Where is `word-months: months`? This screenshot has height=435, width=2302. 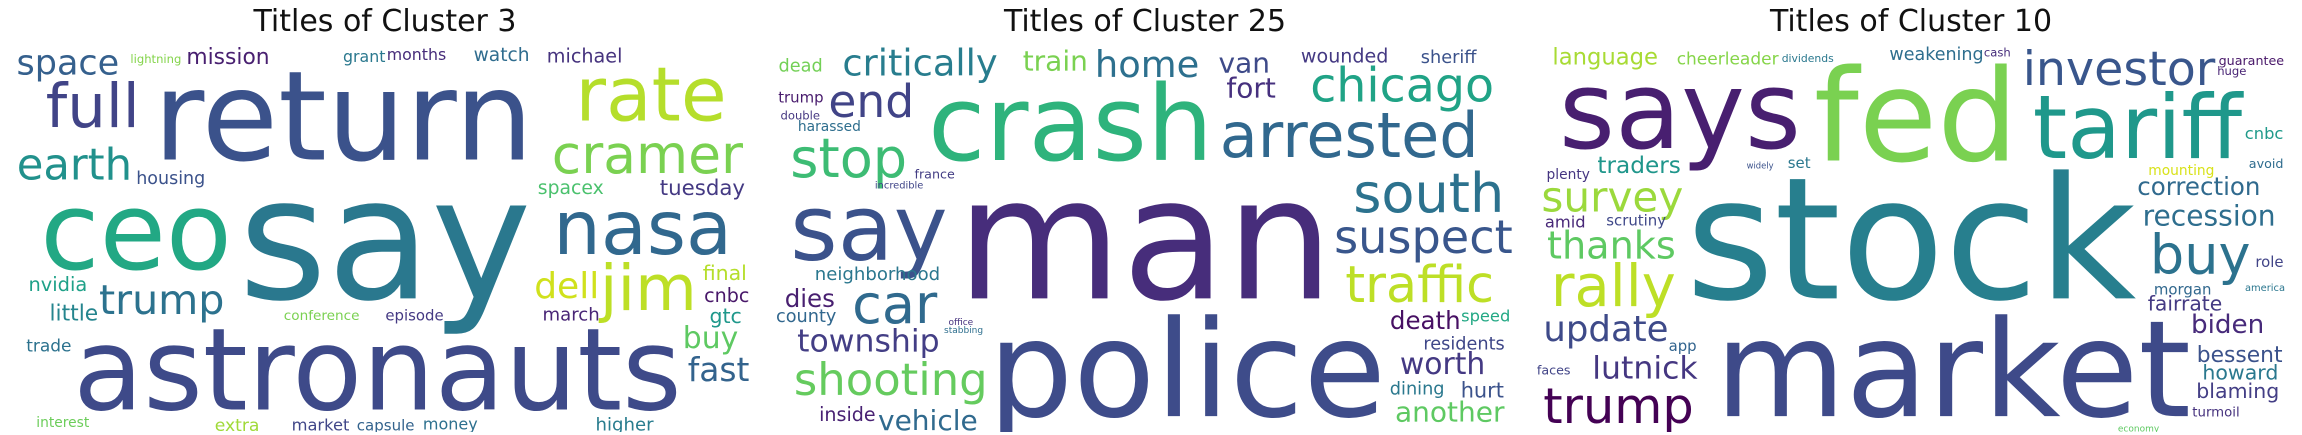 word-months: months is located at coordinates (417, 55).